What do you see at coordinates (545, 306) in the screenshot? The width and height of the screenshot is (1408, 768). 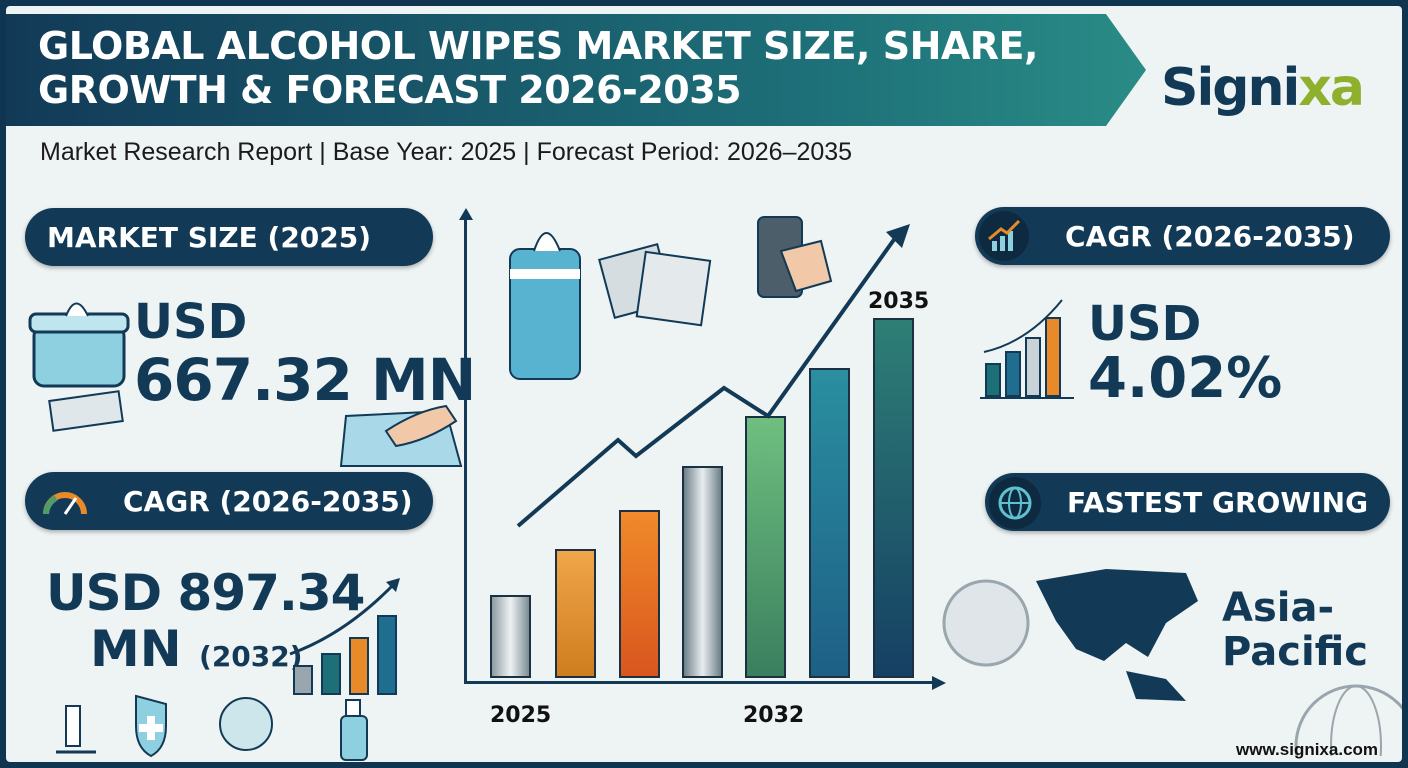 I see `wipes-canister-icon` at bounding box center [545, 306].